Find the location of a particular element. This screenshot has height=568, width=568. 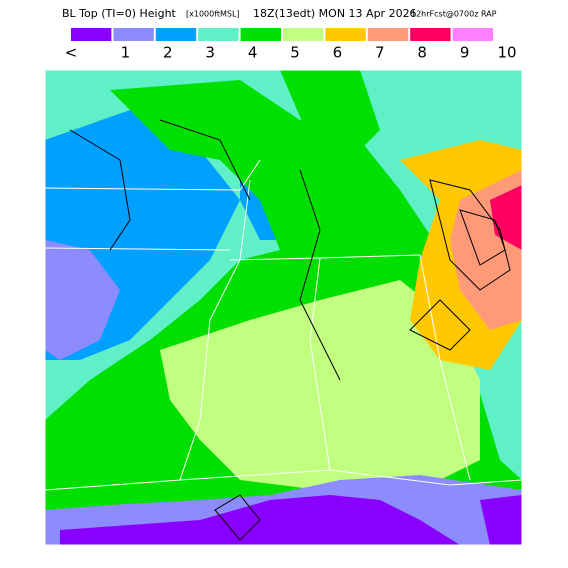

legend: <1 2 3 4 5 6 7 8 9 10 is located at coordinates (291, 45).